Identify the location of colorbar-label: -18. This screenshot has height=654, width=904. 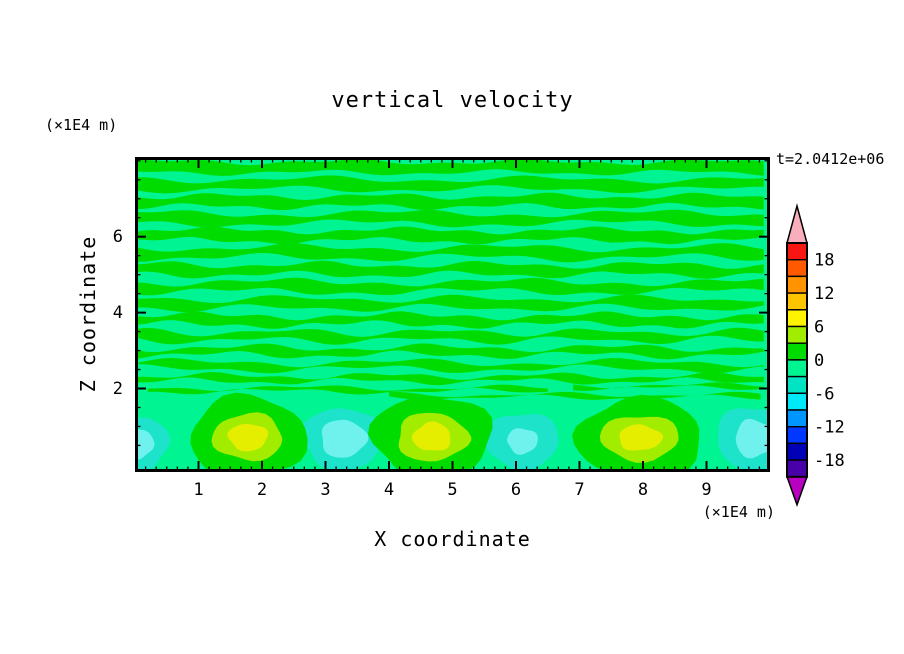
(829, 461).